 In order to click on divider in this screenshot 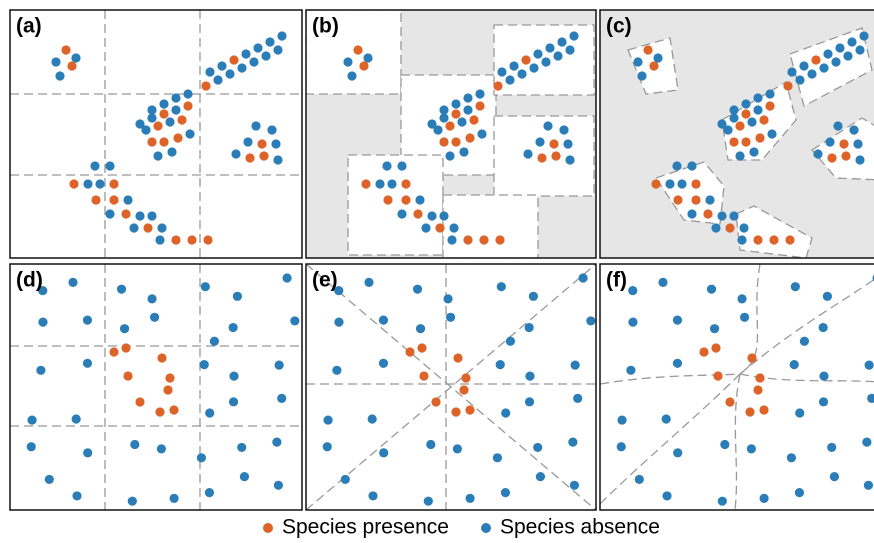, I will do `click(670, 439)`.